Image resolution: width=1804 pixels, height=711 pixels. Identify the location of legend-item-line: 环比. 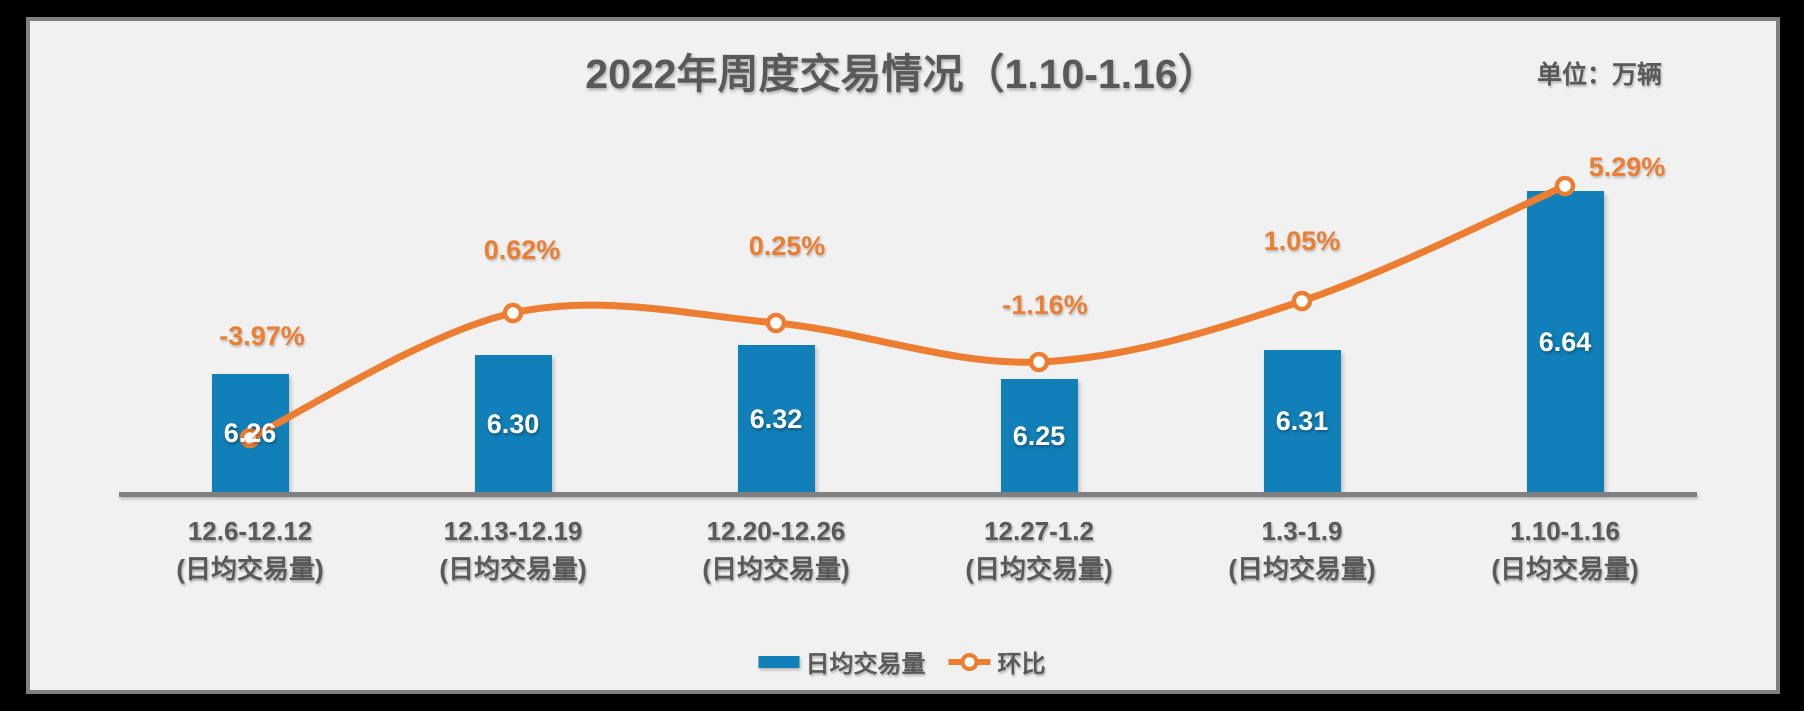
(997, 661).